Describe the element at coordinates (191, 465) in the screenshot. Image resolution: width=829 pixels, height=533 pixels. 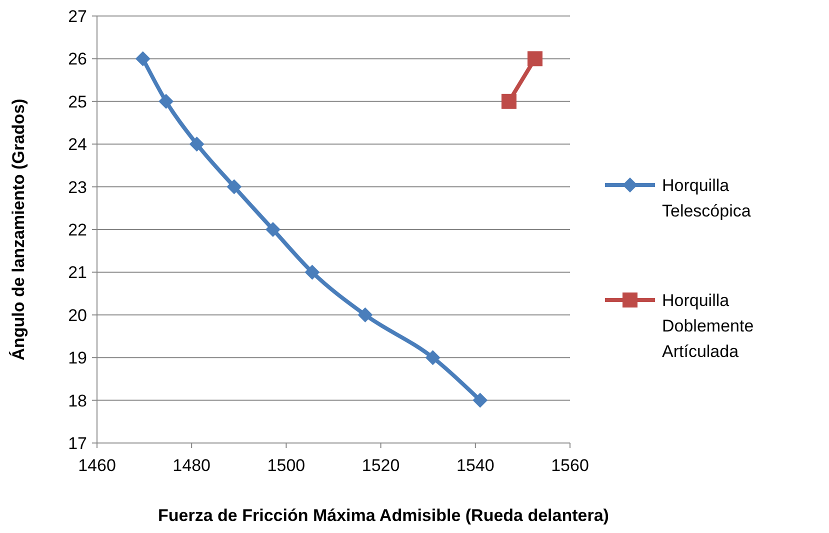
I see `x-tick-label: 1480` at that location.